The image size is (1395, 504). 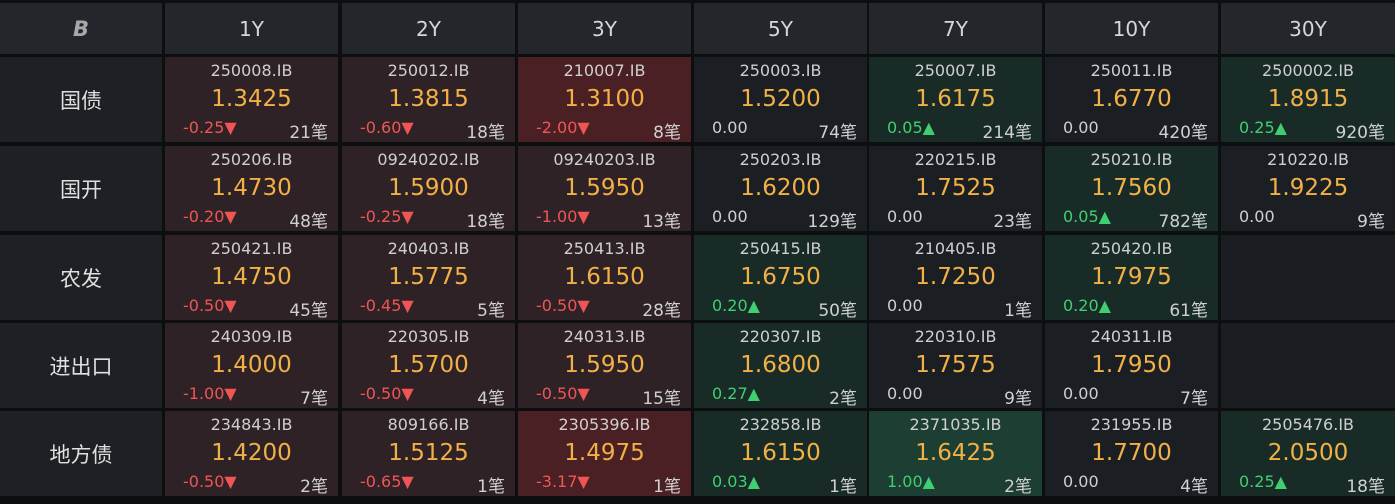 I want to click on bond-code: 809166.IB, so click(x=428, y=424).